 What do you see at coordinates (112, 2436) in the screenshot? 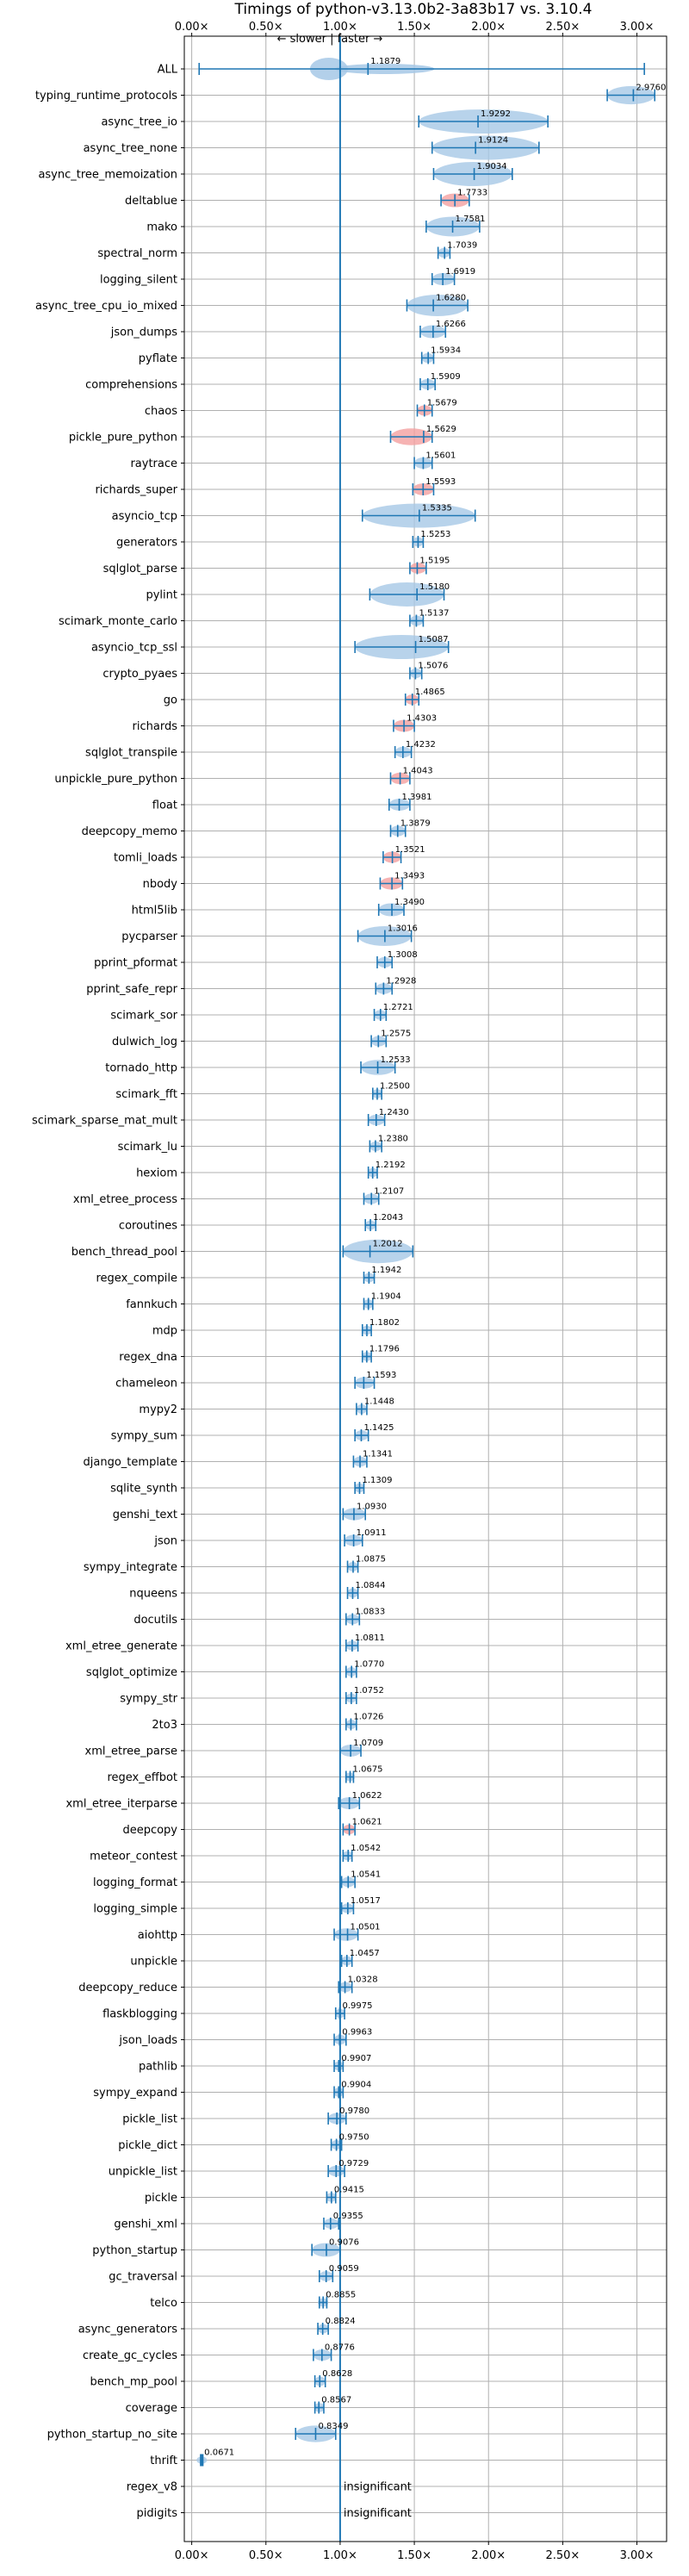
I see `benchmark-label: python_startup_no_site` at bounding box center [112, 2436].